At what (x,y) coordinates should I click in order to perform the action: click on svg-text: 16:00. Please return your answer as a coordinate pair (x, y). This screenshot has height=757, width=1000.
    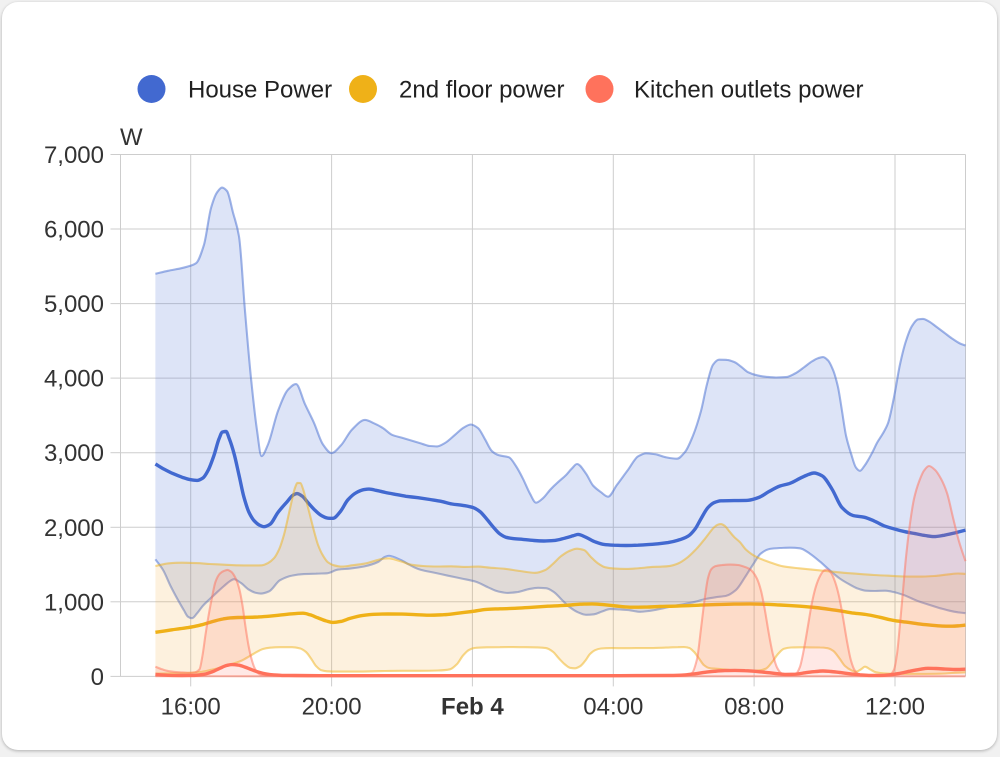
    Looking at the image, I should click on (191, 707).